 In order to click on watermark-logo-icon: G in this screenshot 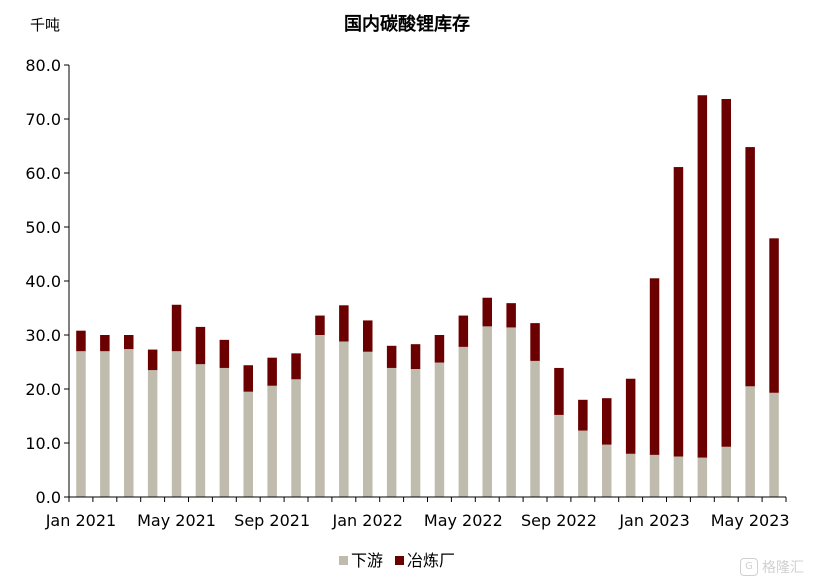, I will do `click(749, 567)`.